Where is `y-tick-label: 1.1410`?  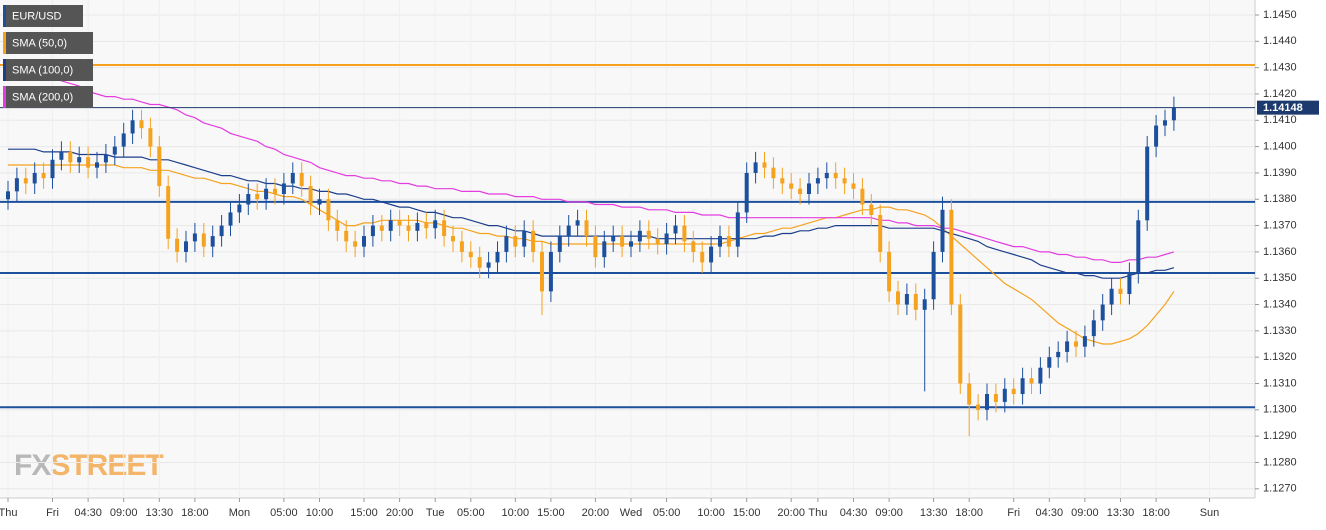
y-tick-label: 1.1410 is located at coordinates (1280, 120).